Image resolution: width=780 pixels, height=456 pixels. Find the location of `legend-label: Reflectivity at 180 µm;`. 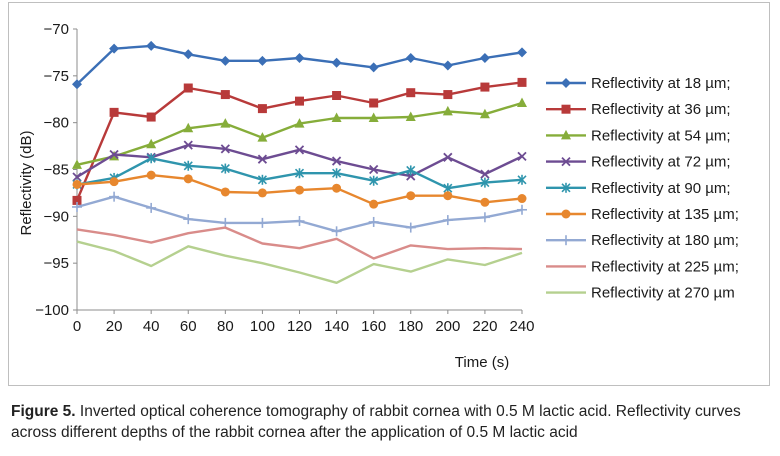

legend-label: Reflectivity at 180 µm; is located at coordinates (665, 240).